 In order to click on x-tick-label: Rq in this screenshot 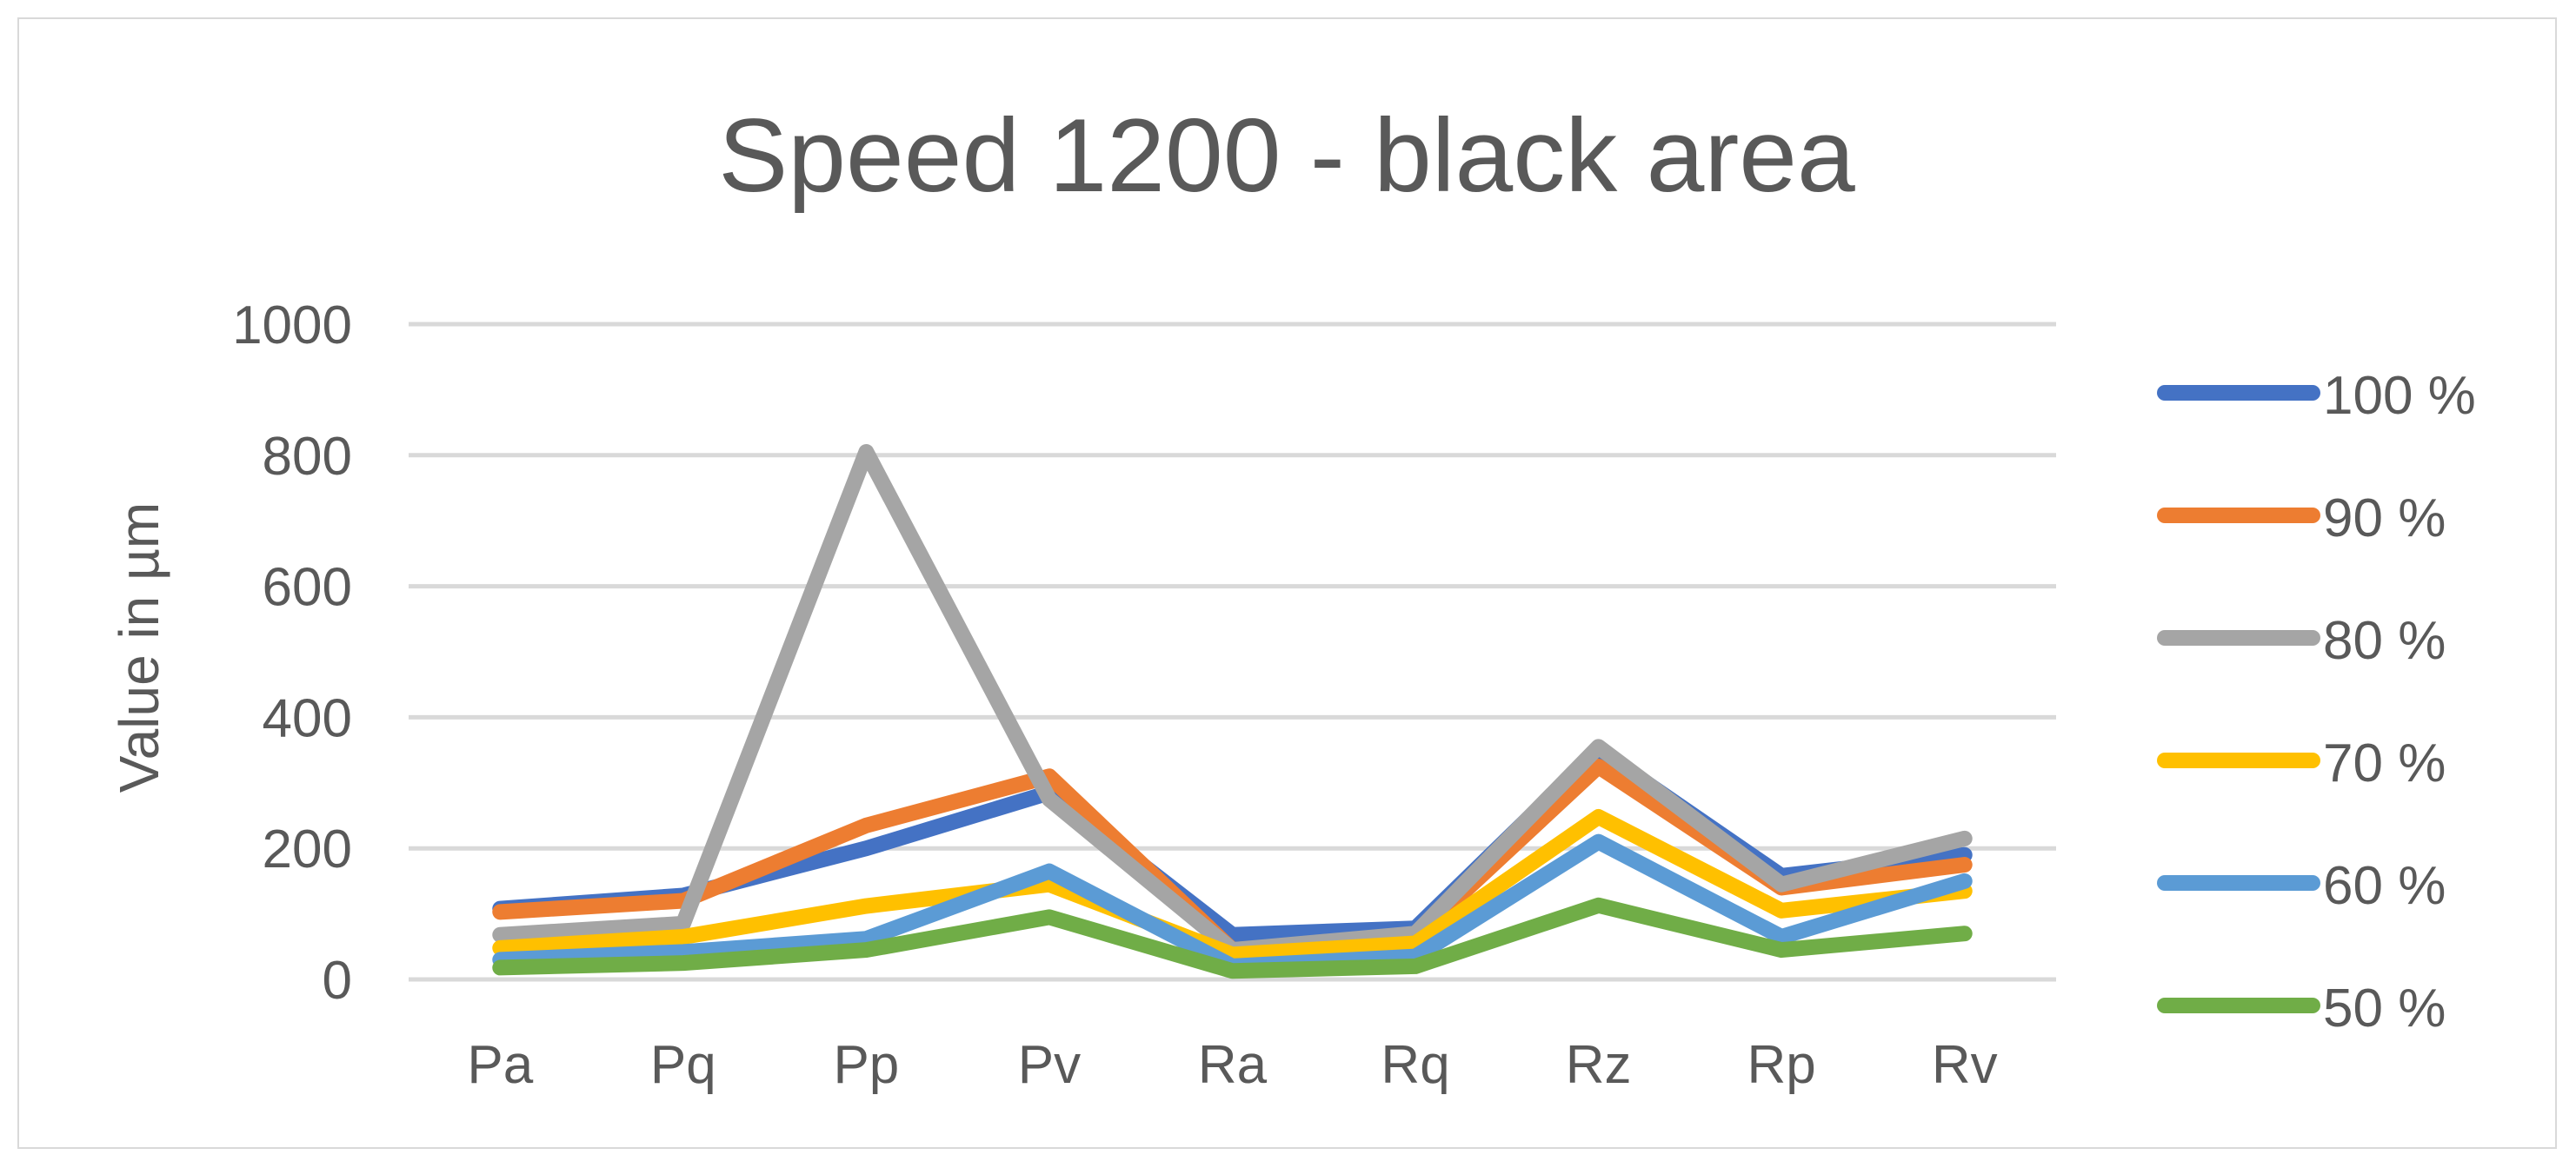, I will do `click(1415, 1065)`.